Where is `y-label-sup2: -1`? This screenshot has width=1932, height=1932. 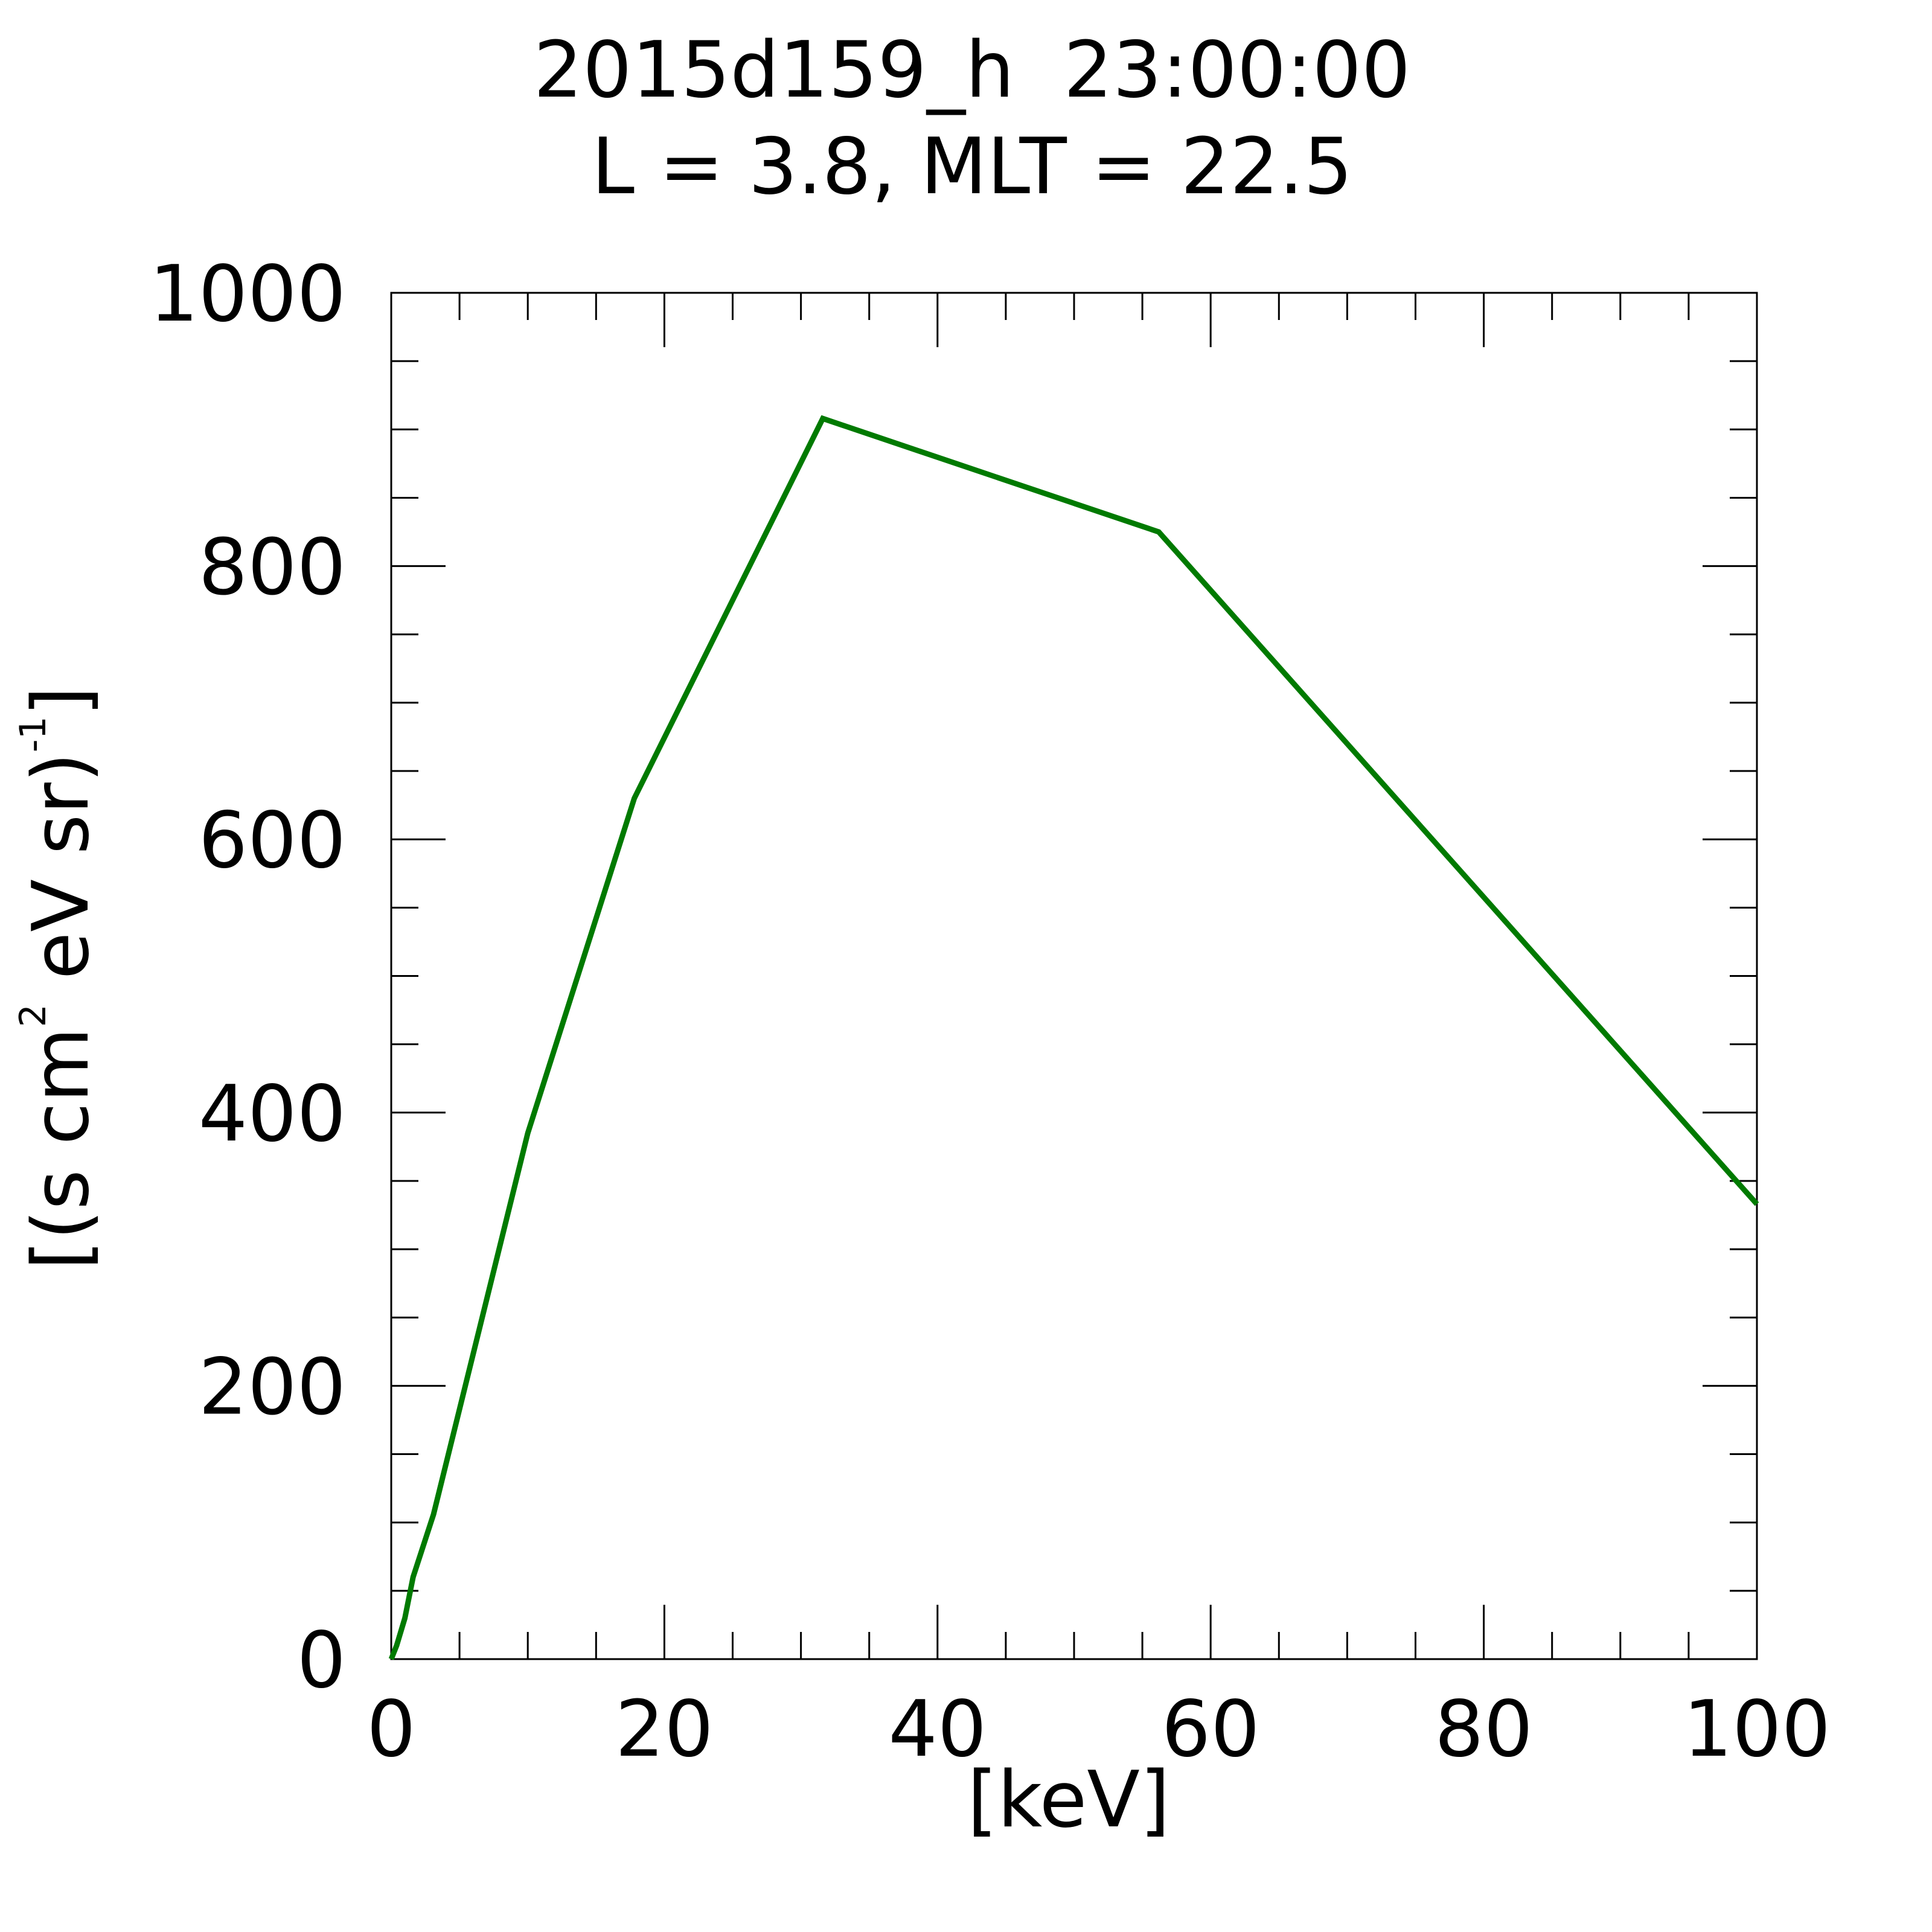 y-label-sup2: -1 is located at coordinates (33, 734).